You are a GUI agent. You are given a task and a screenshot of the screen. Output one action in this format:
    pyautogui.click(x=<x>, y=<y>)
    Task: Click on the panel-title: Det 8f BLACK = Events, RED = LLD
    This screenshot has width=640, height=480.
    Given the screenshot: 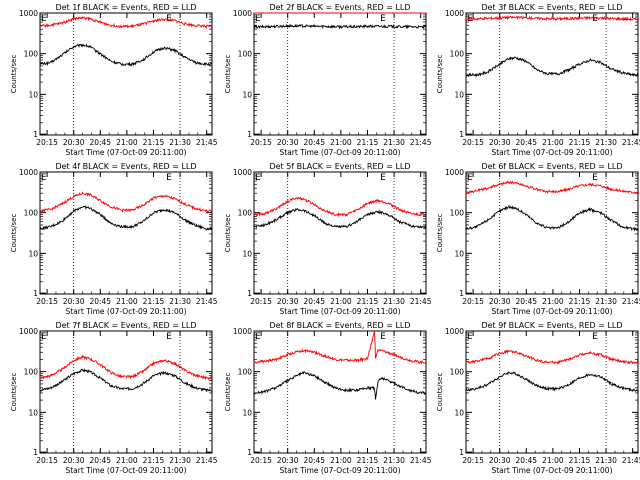 What is the action you would take?
    pyautogui.click(x=339, y=325)
    